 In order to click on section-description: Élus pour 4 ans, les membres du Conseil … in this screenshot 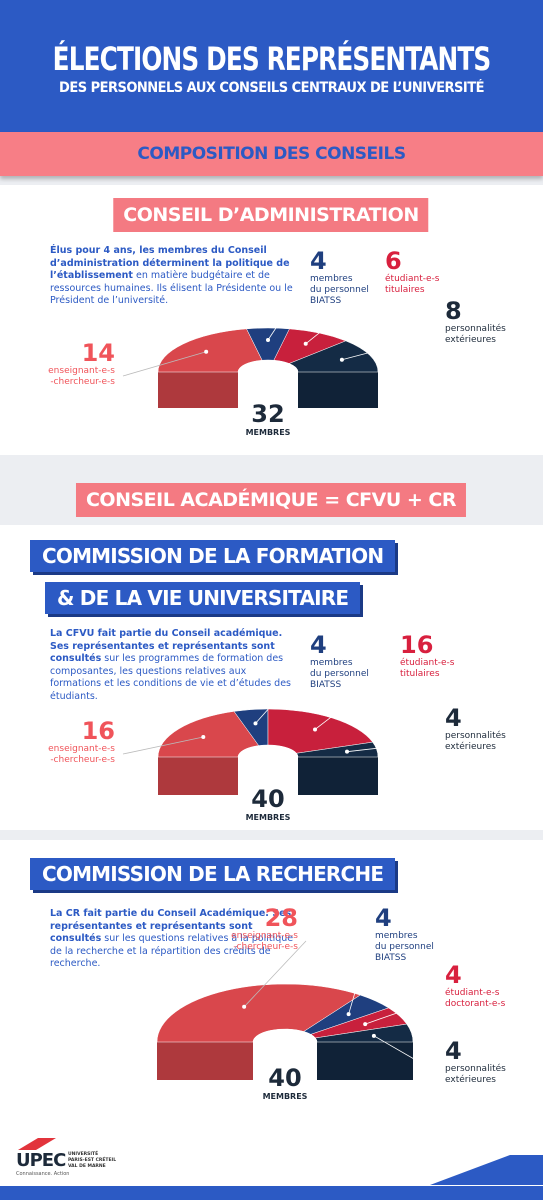, I will do `click(175, 276)`.